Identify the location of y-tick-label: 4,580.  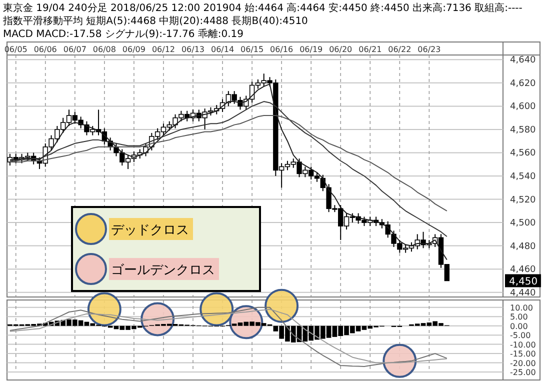
(523, 130).